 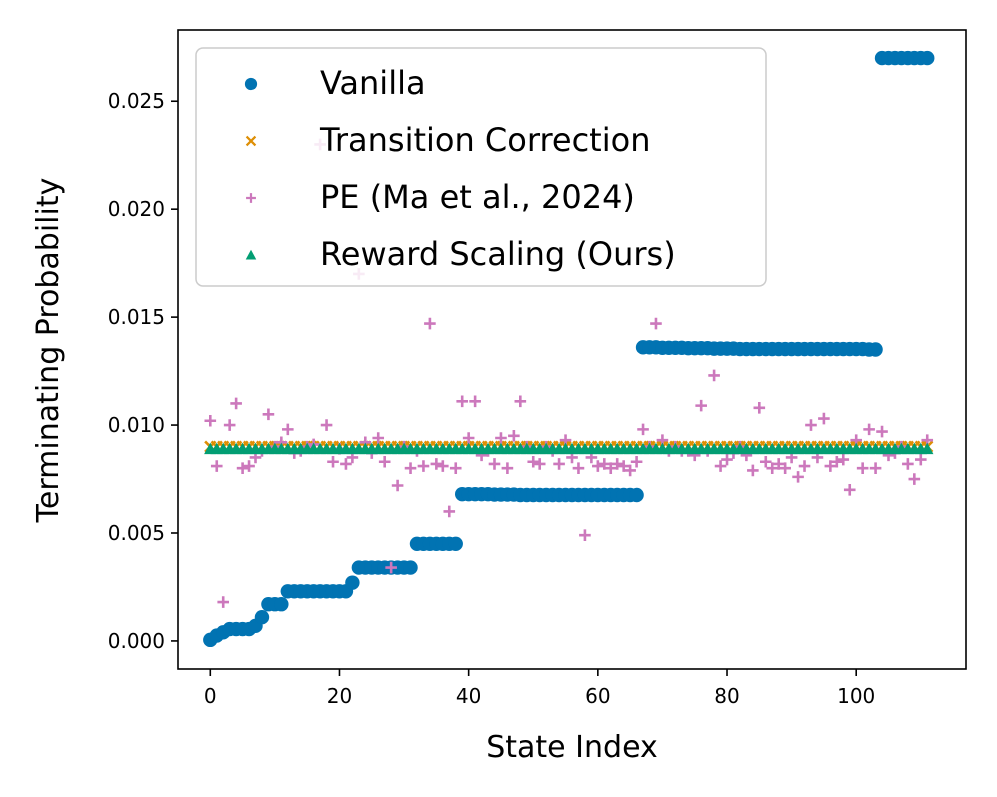 What do you see at coordinates (477, 197) in the screenshot?
I see `legend-label: PE (Ma et al., 2024)` at bounding box center [477, 197].